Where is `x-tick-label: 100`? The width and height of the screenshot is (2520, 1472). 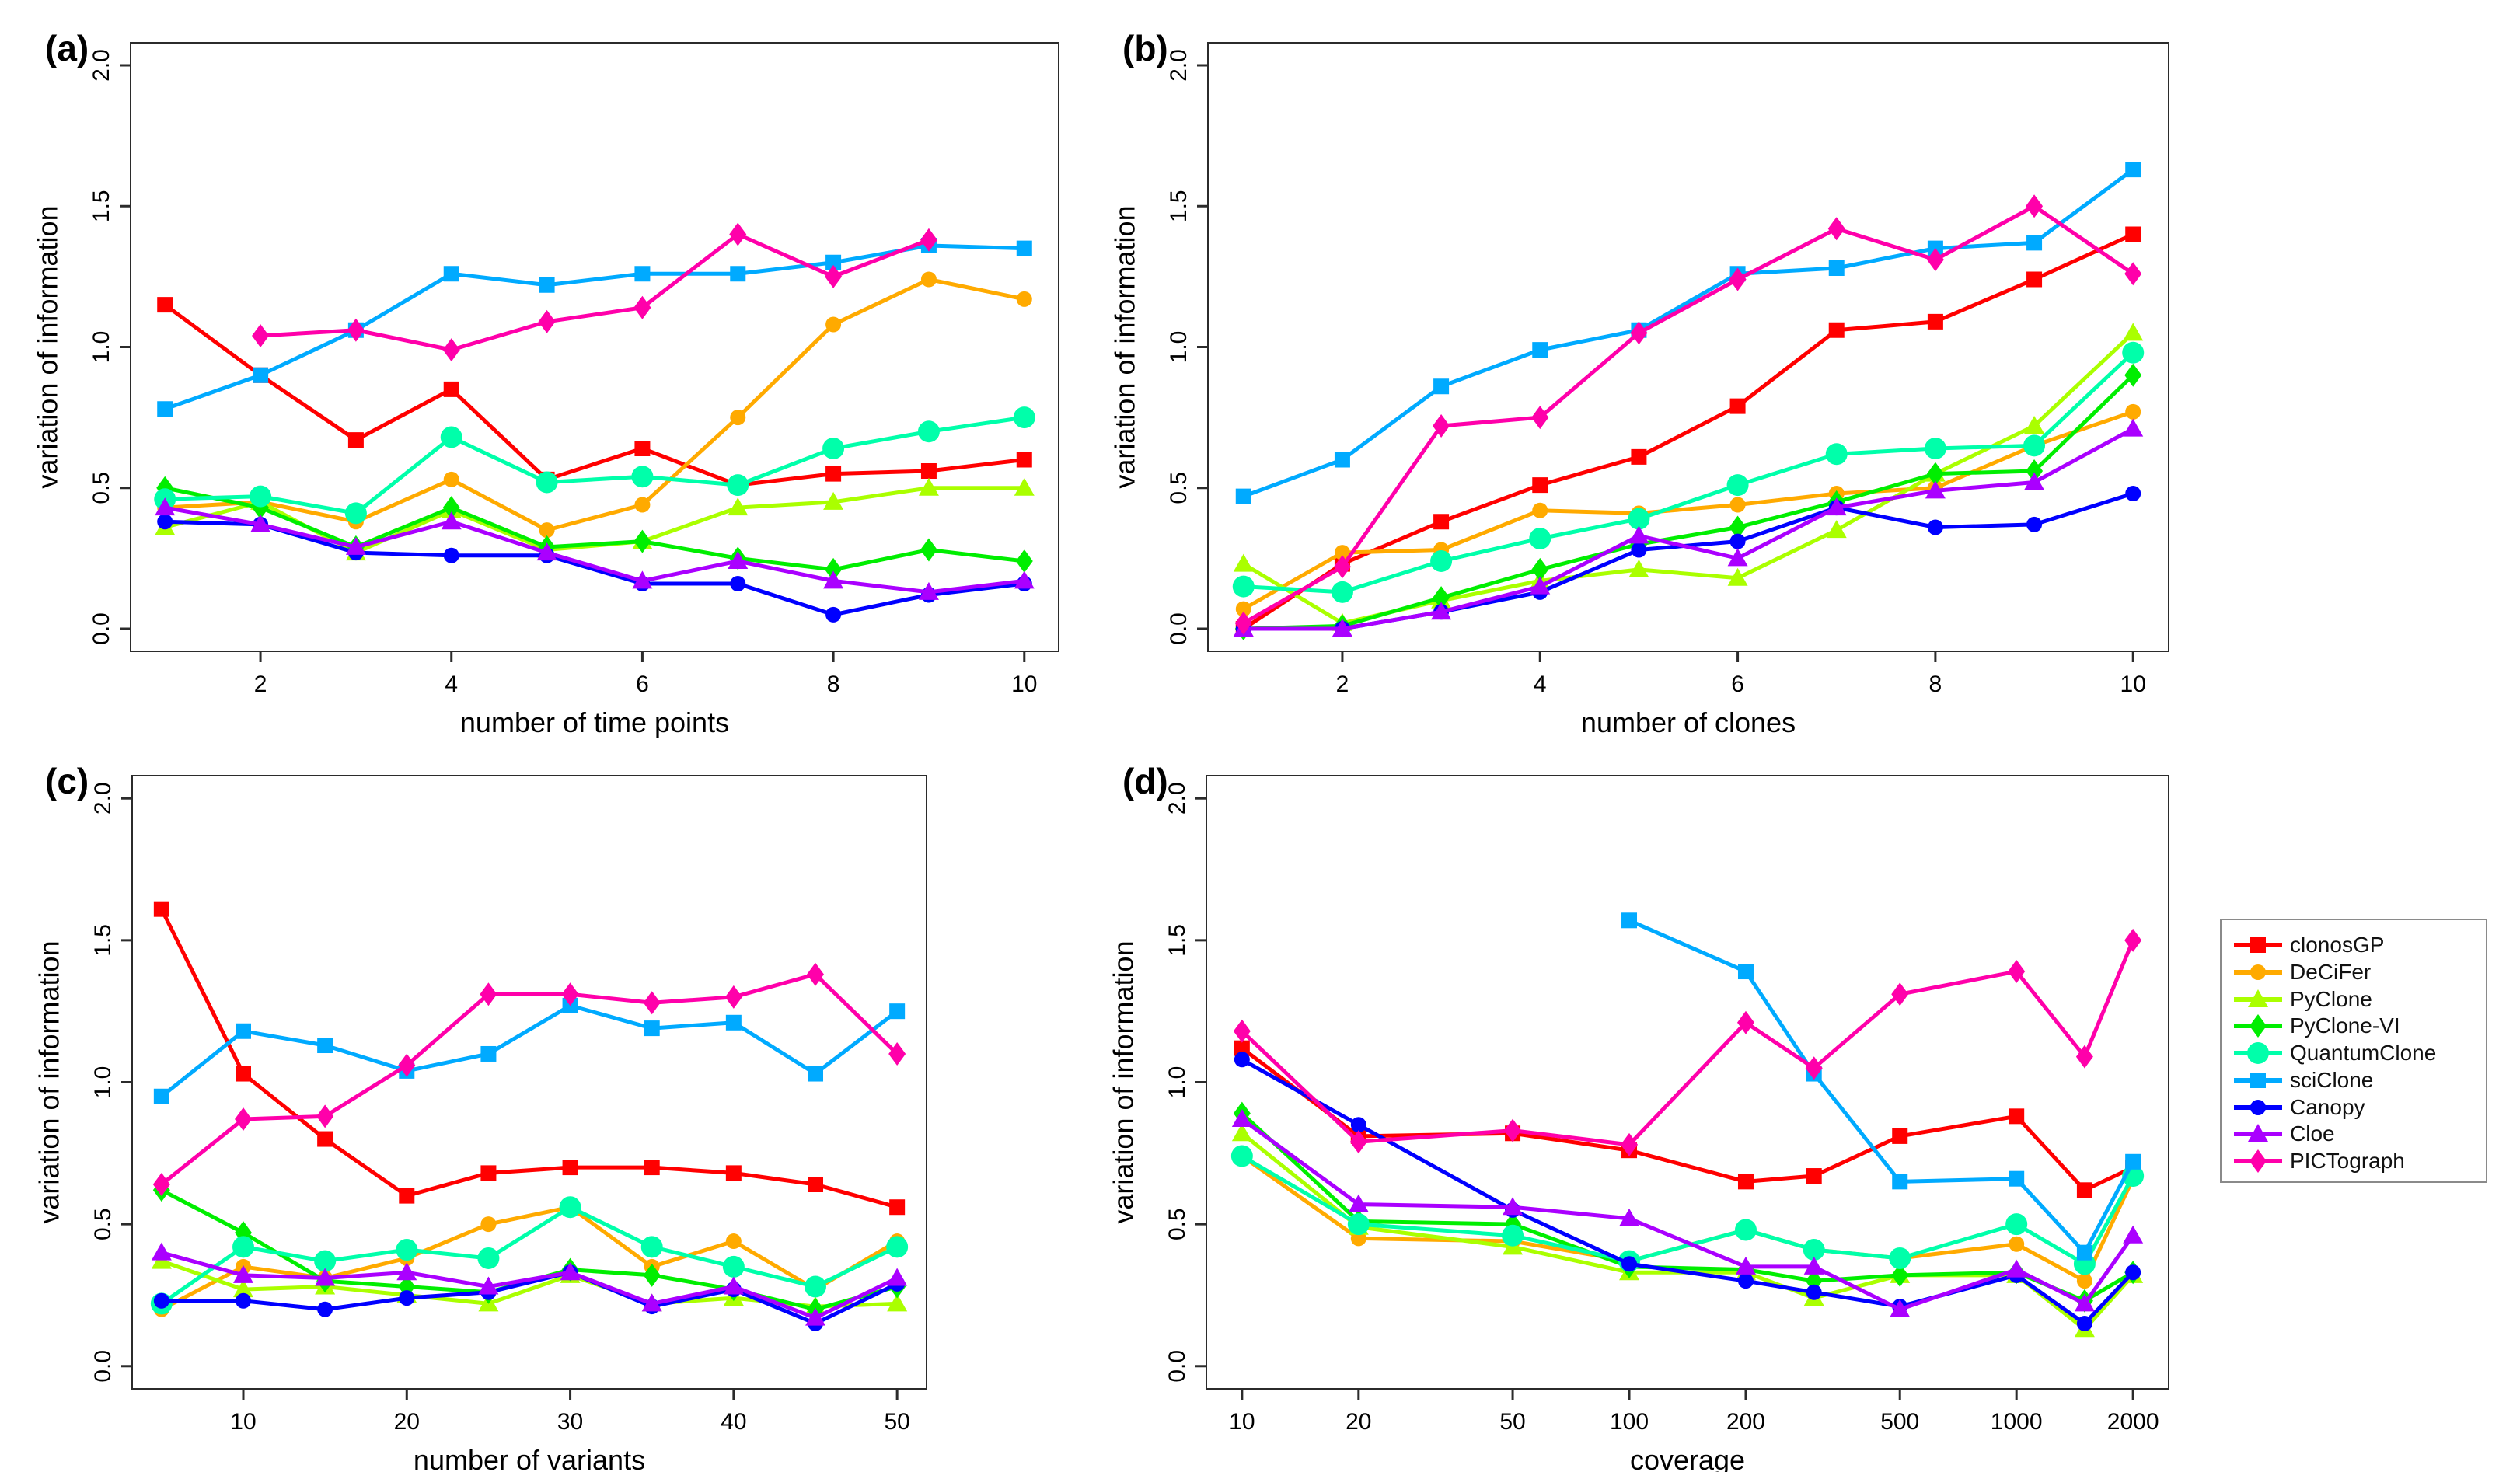 x-tick-label: 100 is located at coordinates (1629, 1422).